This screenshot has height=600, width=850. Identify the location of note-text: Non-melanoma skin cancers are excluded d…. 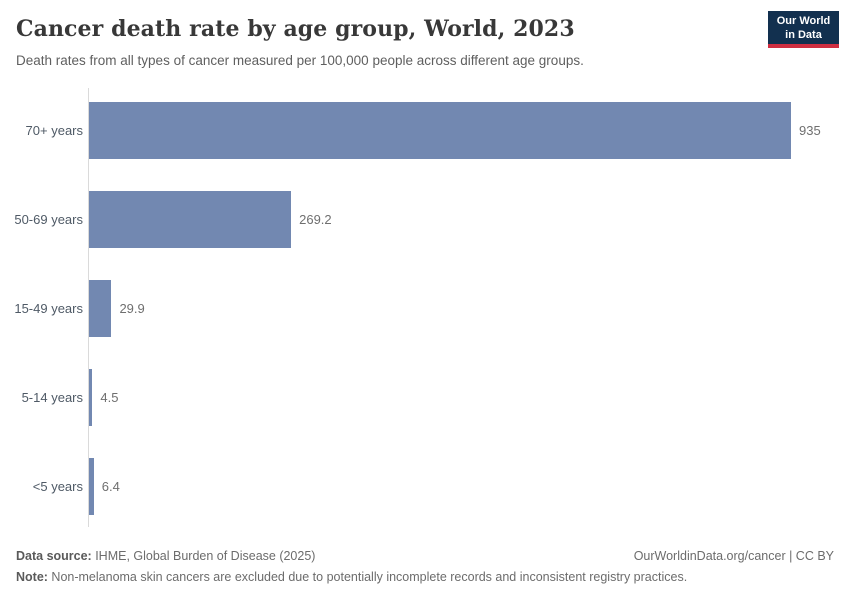
(367, 577).